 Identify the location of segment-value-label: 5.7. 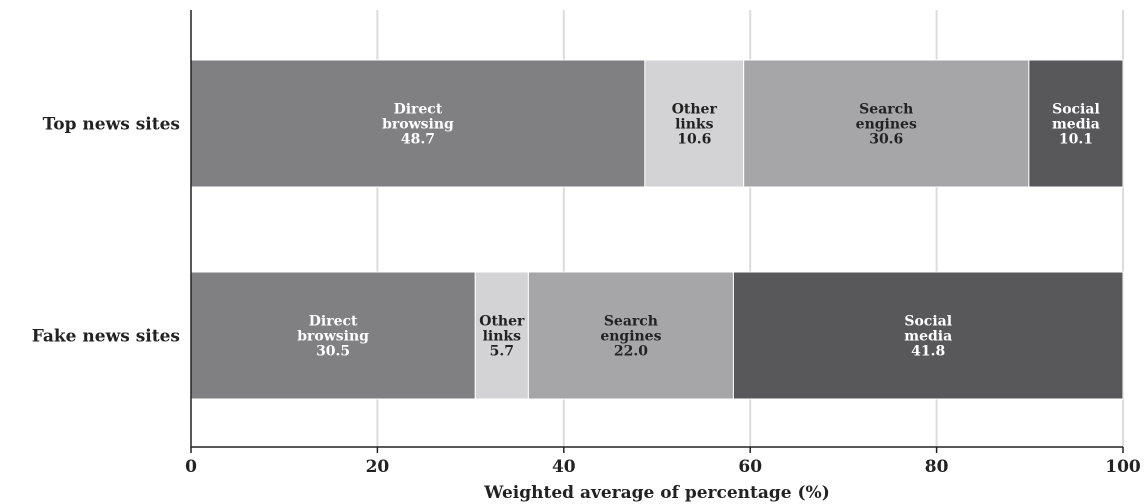
(502, 352).